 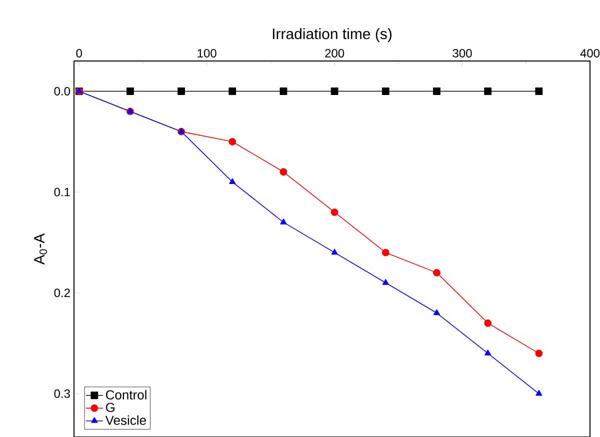 I want to click on legend-label: Vesicle, so click(x=125, y=420).